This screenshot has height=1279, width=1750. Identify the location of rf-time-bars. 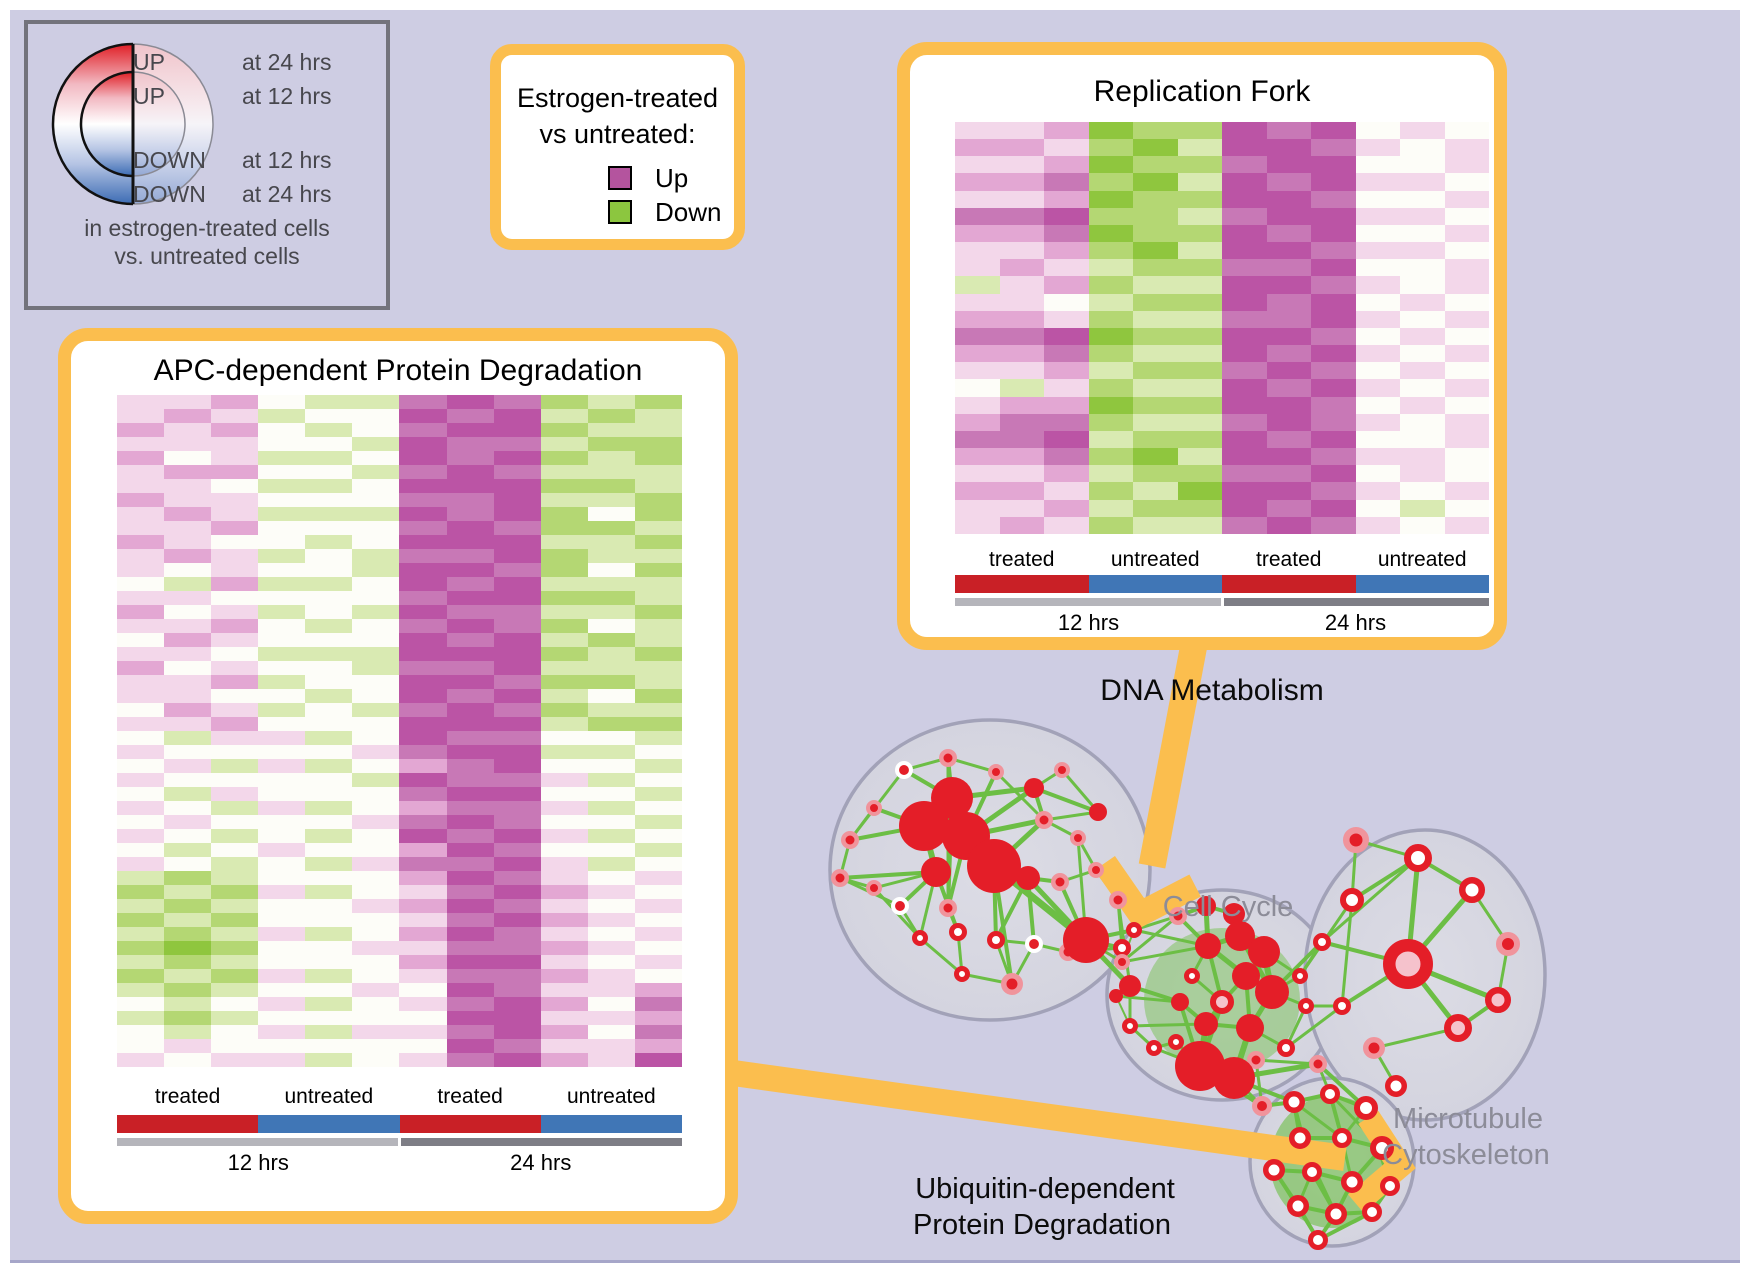
(1222, 602).